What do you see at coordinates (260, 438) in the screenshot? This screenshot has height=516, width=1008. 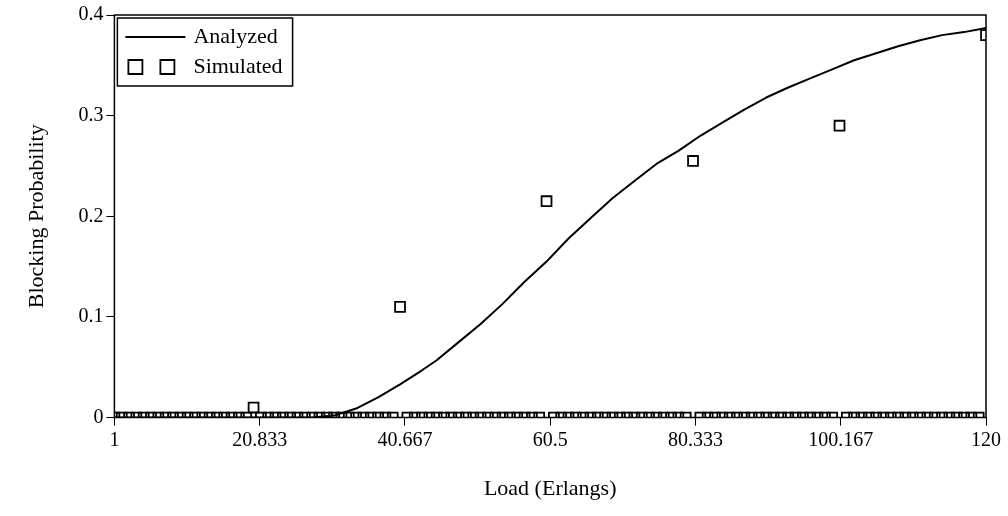 I see `x-tick-label: 20.833` at bounding box center [260, 438].